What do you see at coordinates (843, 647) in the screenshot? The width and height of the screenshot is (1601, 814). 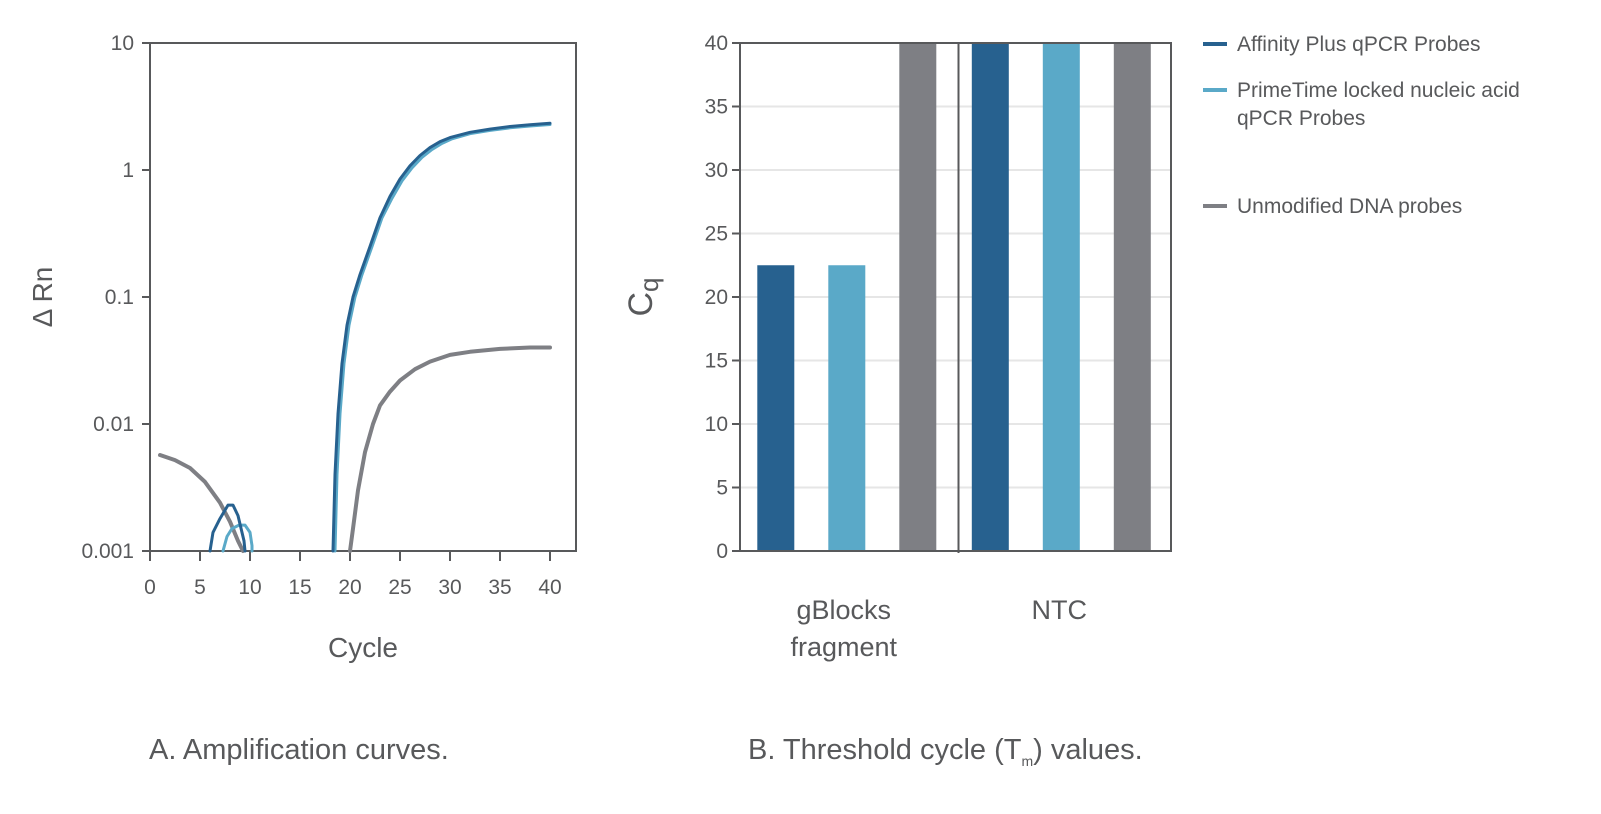 I see `category-label: fragment` at bounding box center [843, 647].